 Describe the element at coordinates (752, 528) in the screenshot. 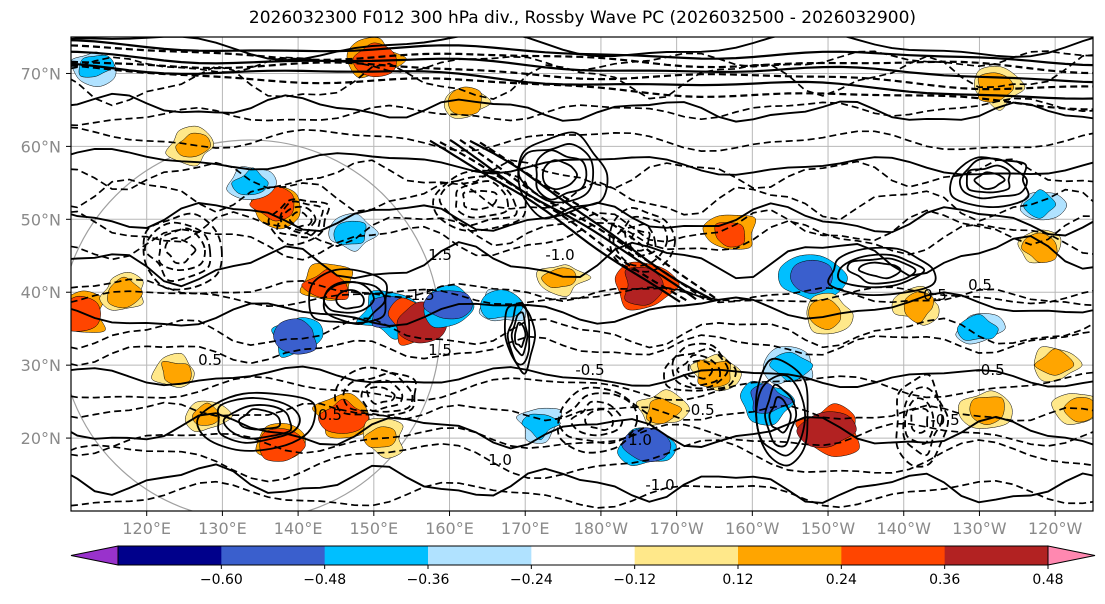

I see `x-tick-label: 160°W` at that location.